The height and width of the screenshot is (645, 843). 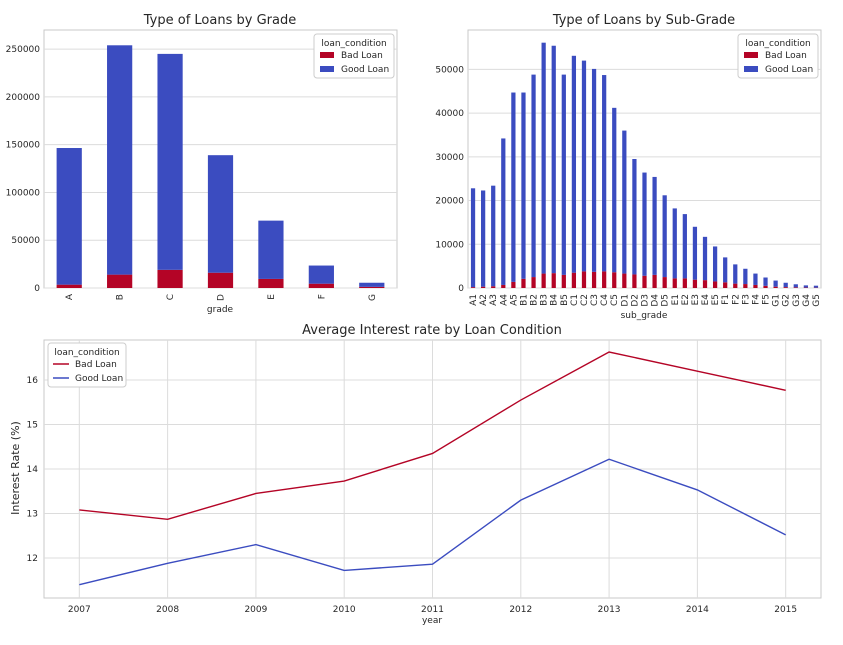 I want to click on x-axis-label: year, so click(x=432, y=621).